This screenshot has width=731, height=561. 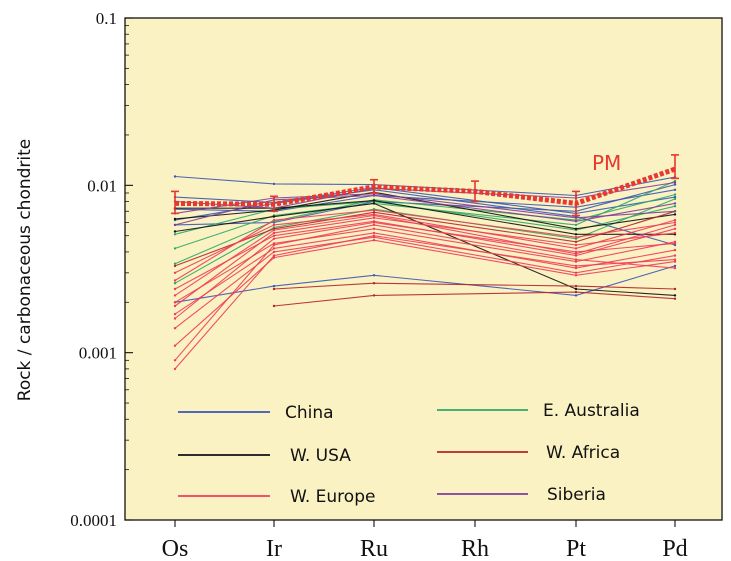 I want to click on y-axis: 0.0001 0.001 0.01 0.1, so click(x=101, y=269).